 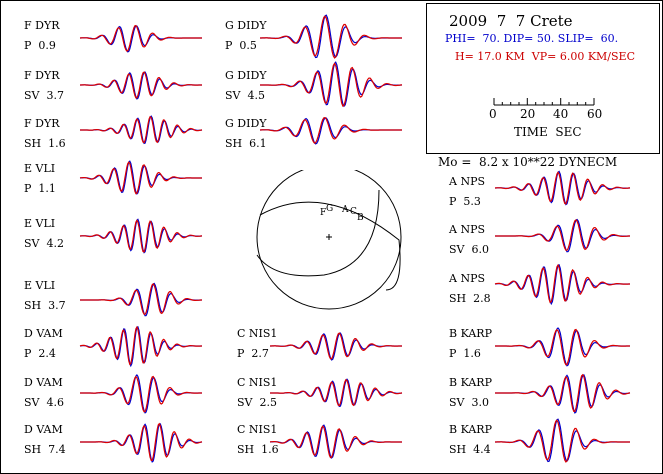 I want to click on trace-phase-amplitude-label: SH 6.1, so click(x=246, y=143).